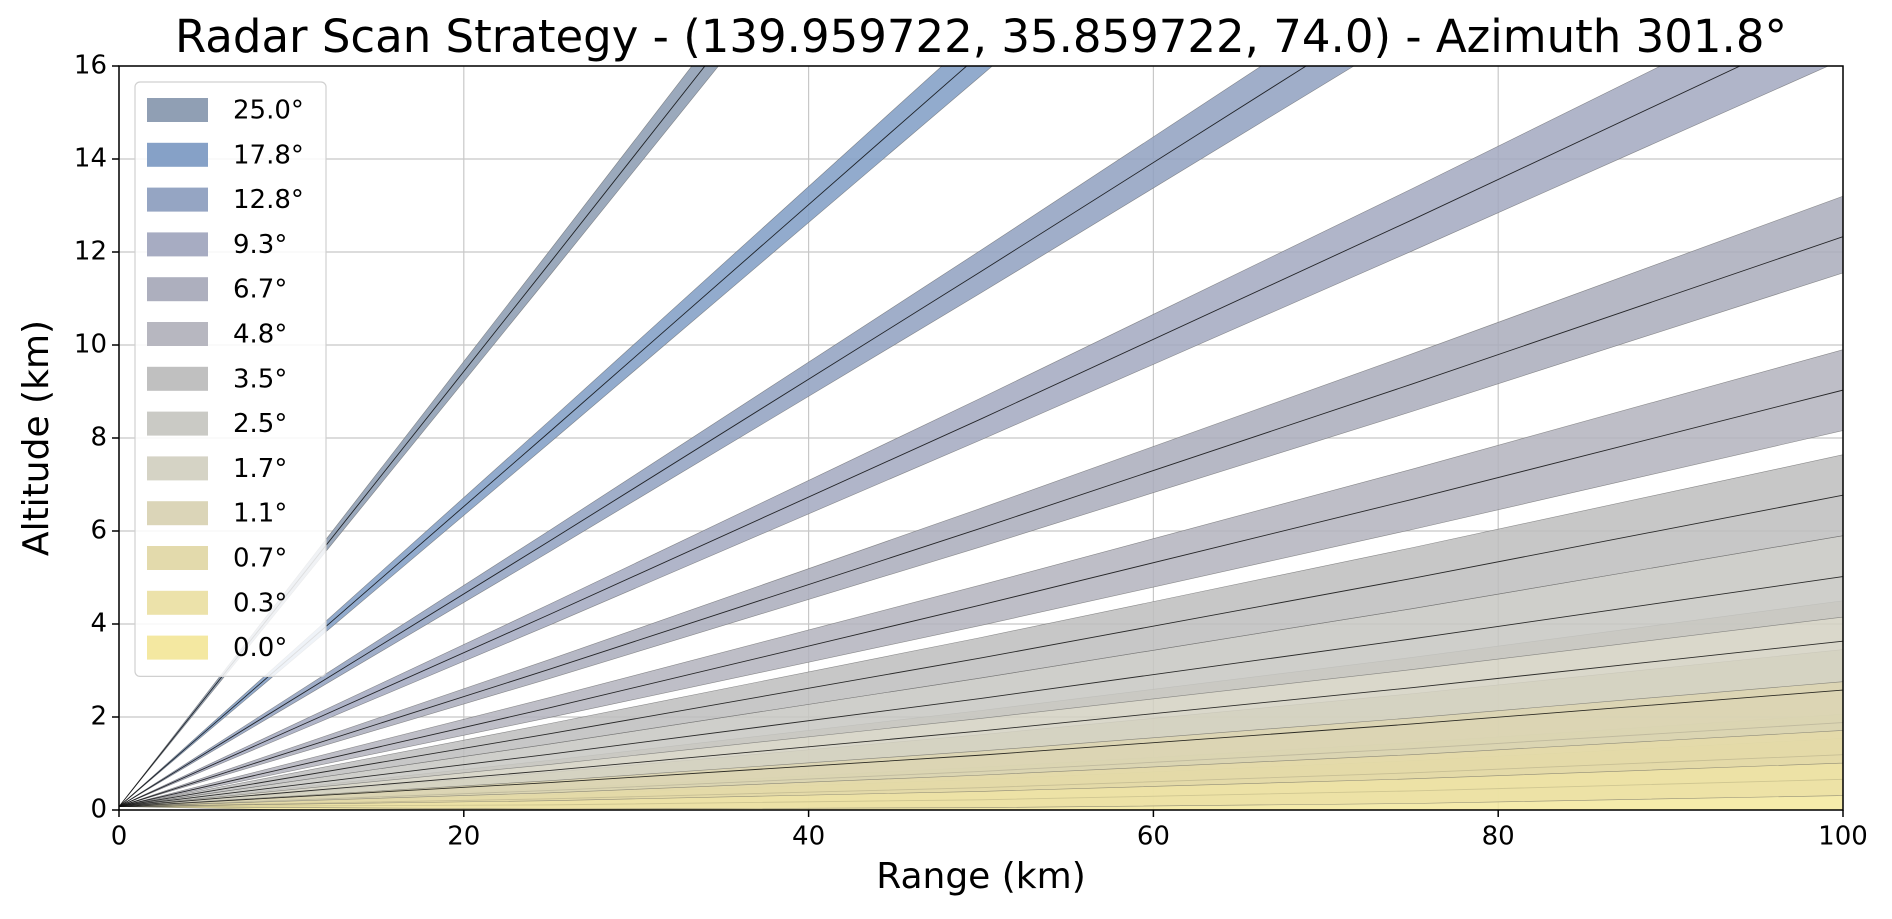  What do you see at coordinates (90, 252) in the screenshot?
I see `y-tick-label: 12` at bounding box center [90, 252].